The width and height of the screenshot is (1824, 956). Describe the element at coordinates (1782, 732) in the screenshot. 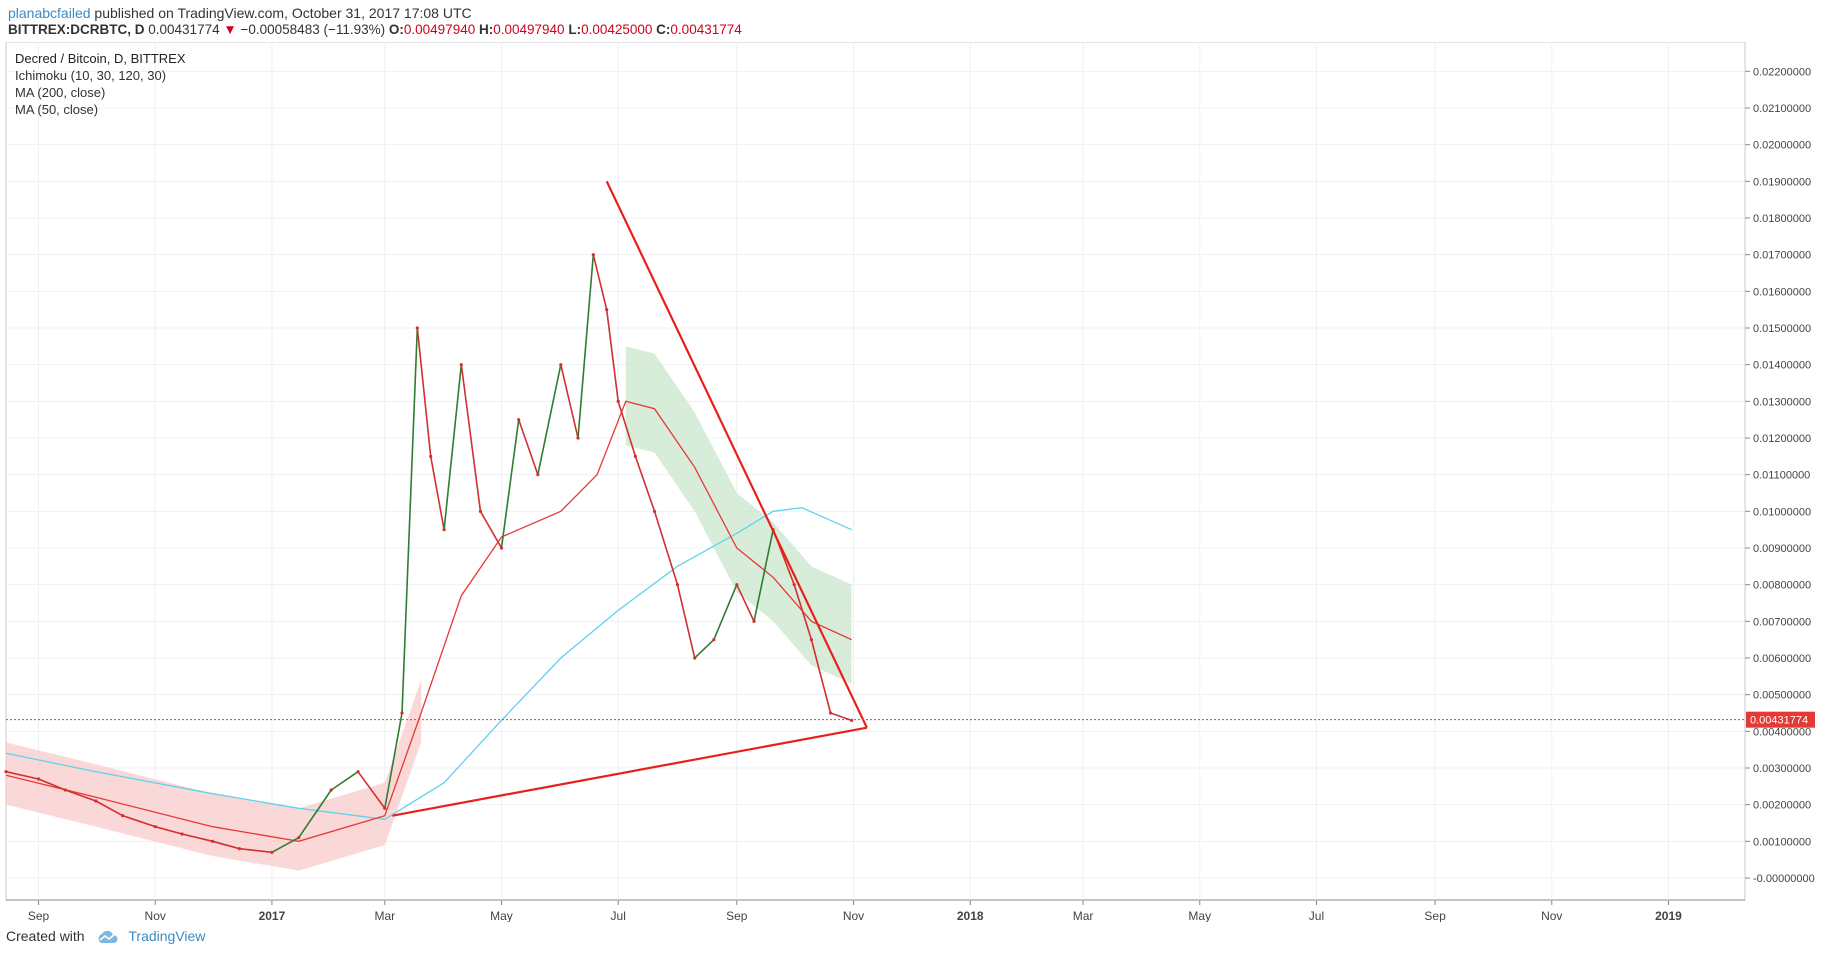

I see `y-tick-label: 0.00400000` at that location.